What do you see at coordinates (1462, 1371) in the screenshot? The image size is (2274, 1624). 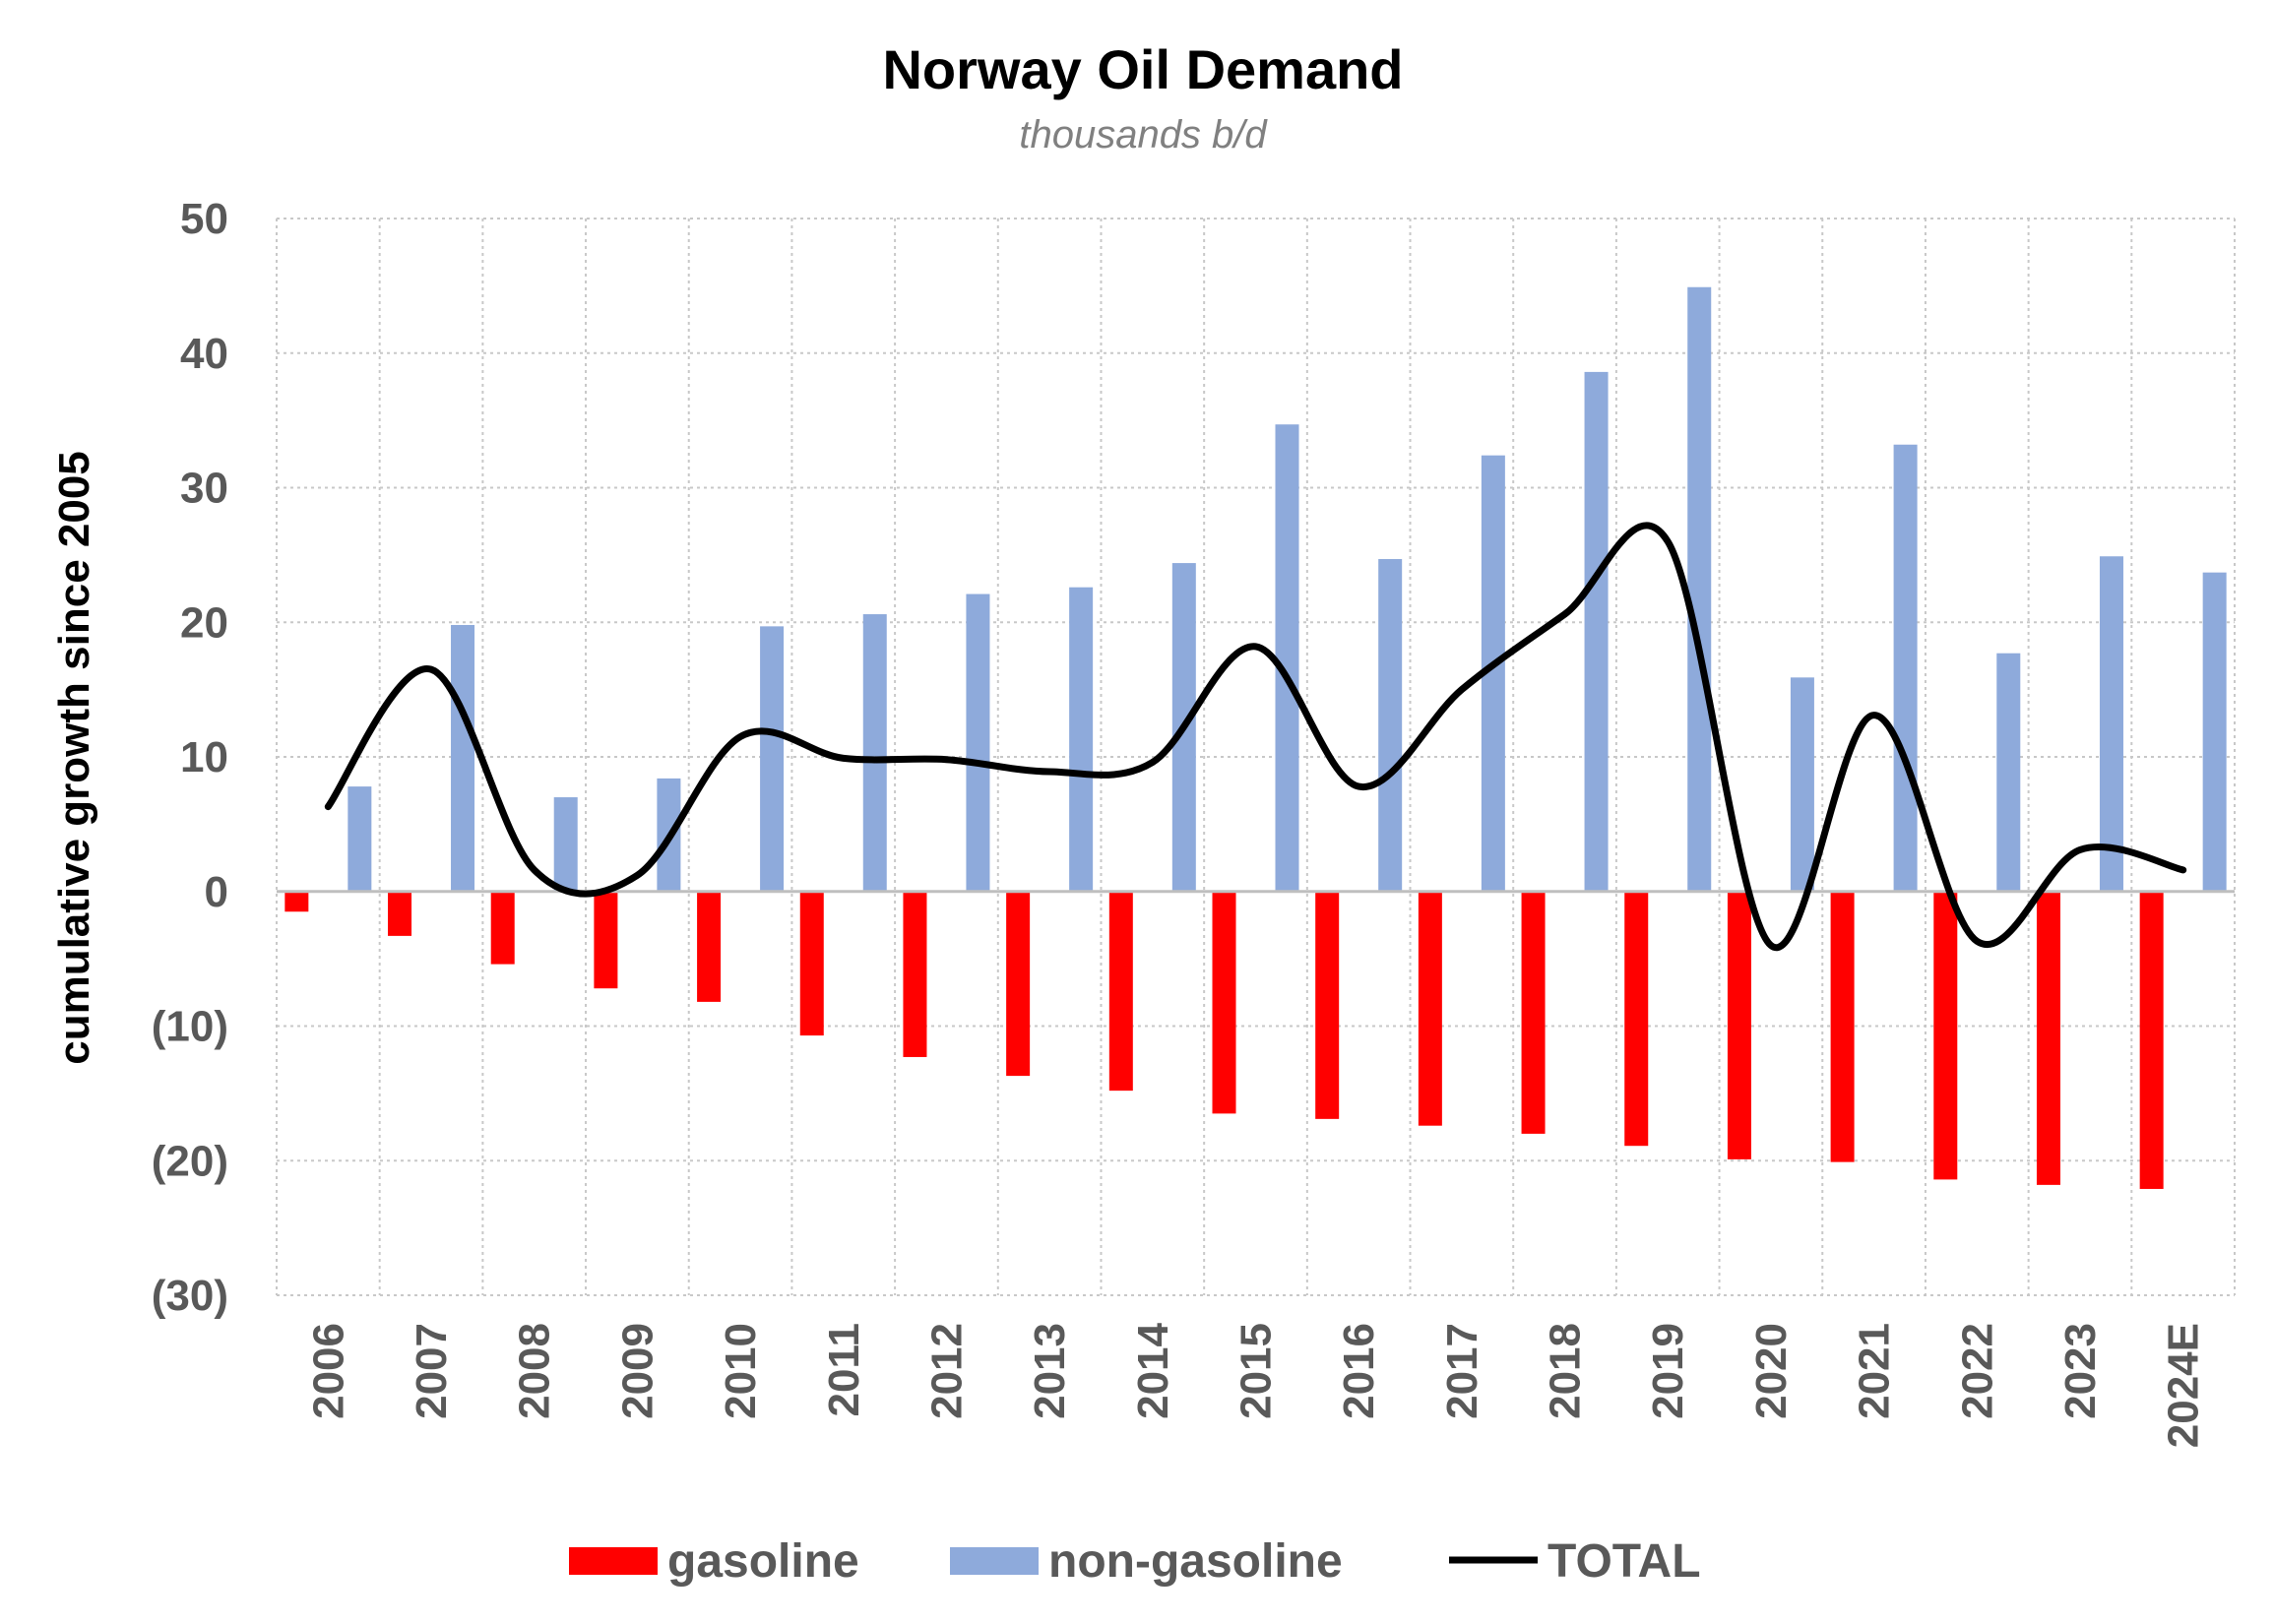 I see `x-tick-label: 2017` at bounding box center [1462, 1371].